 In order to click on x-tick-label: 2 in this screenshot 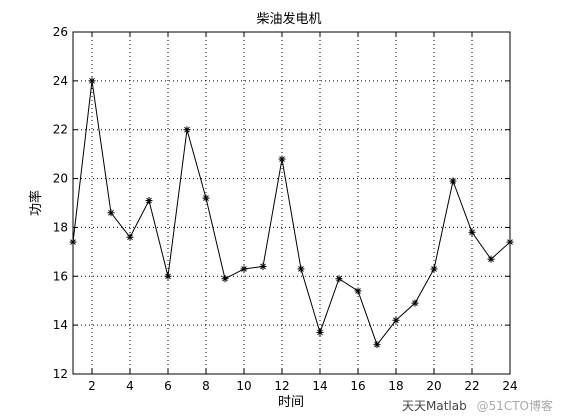, I will do `click(92, 386)`.